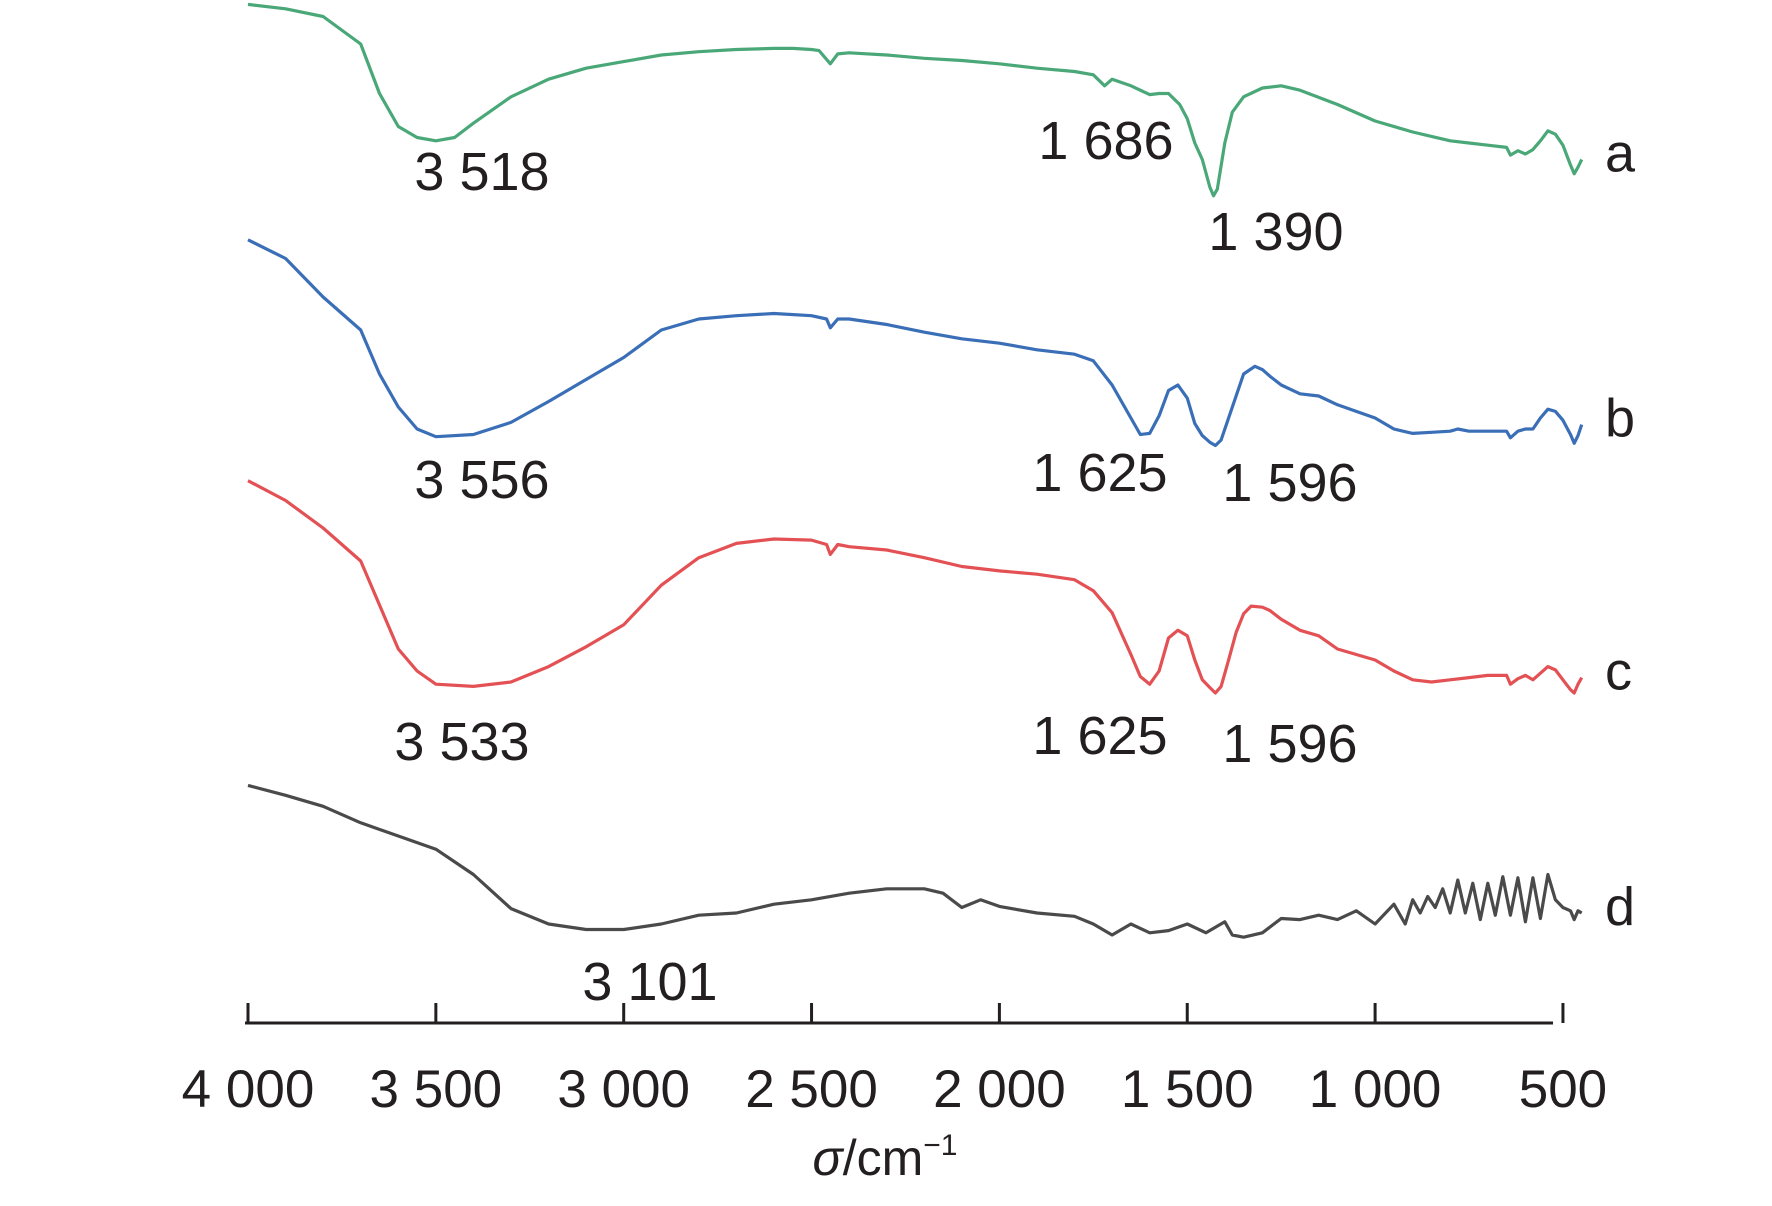 The height and width of the screenshot is (1206, 1772). What do you see at coordinates (999, 1089) in the screenshot?
I see `x-tick-label: 2 000` at bounding box center [999, 1089].